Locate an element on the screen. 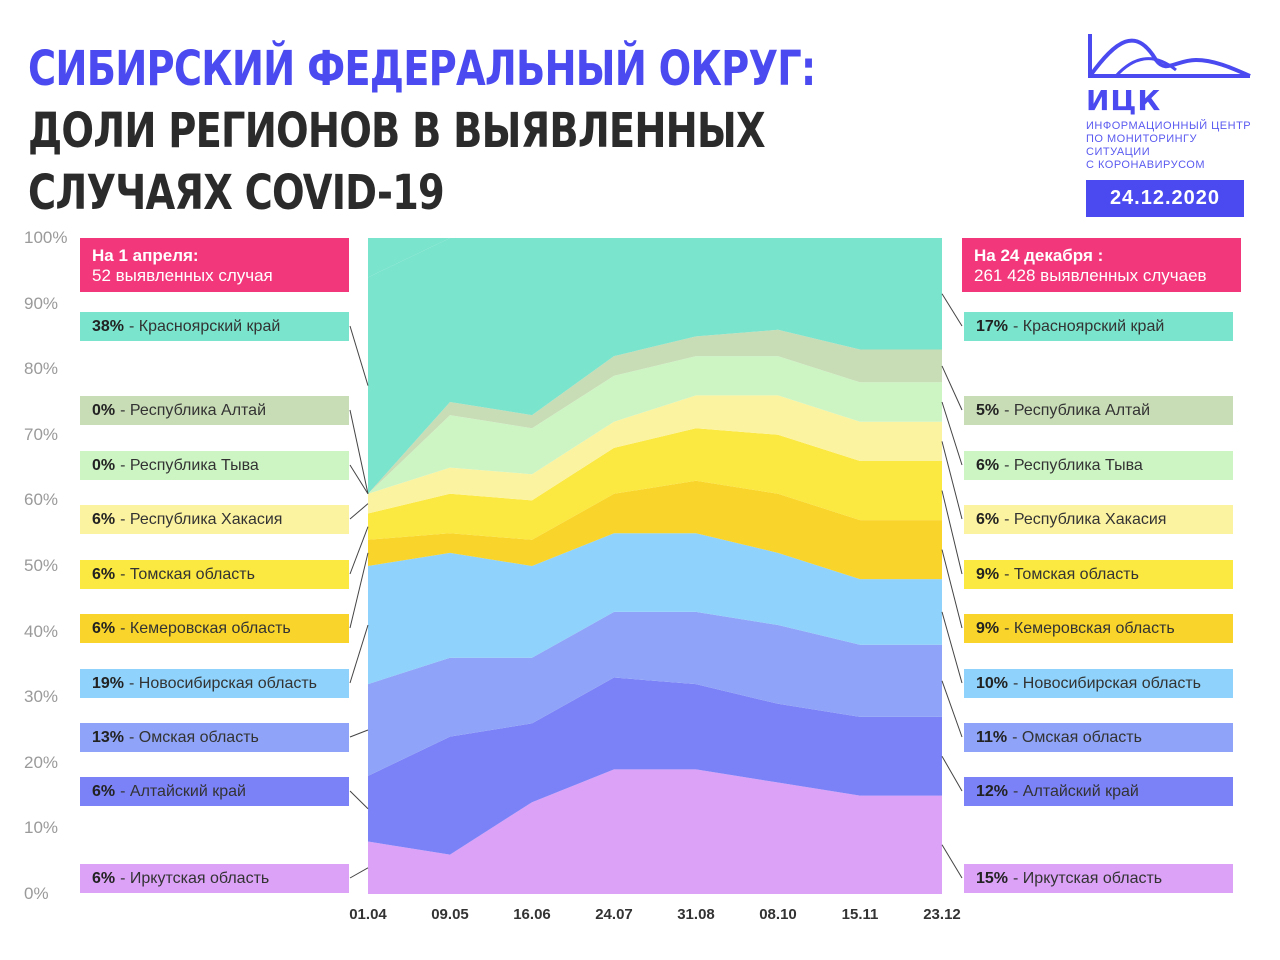  x-tick-label: 01.04 is located at coordinates (368, 914).